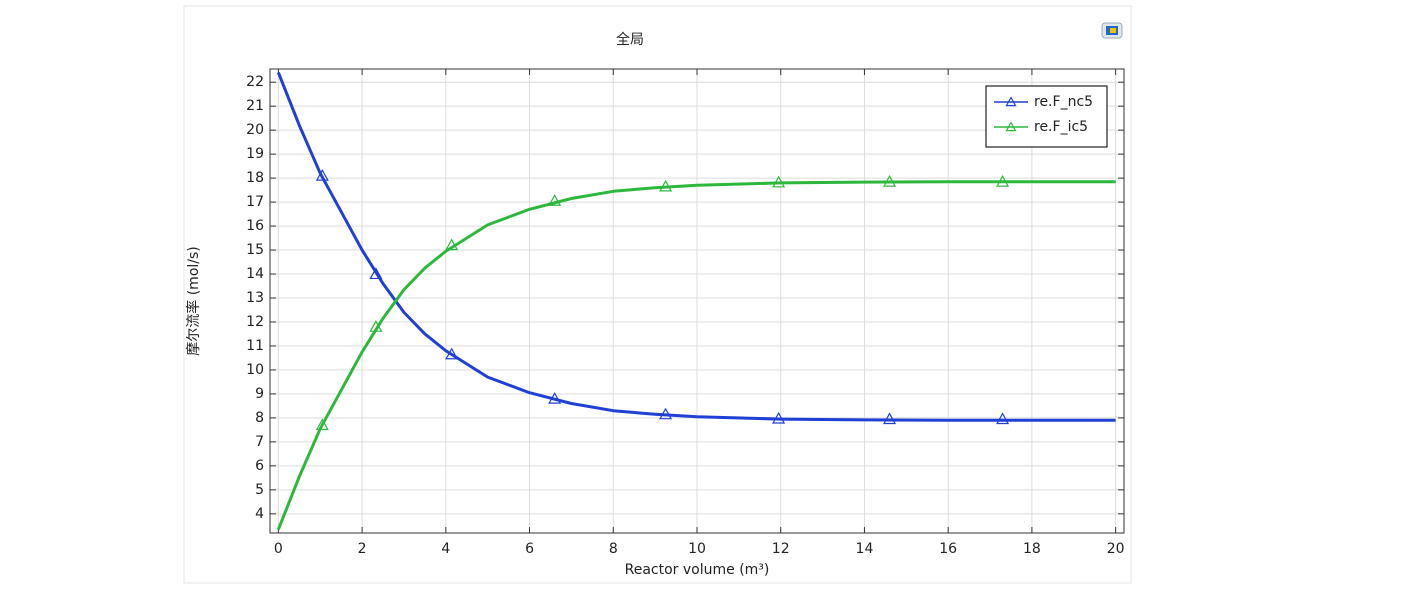  What do you see at coordinates (948, 549) in the screenshot?
I see `x-tick-label: 16` at bounding box center [948, 549].